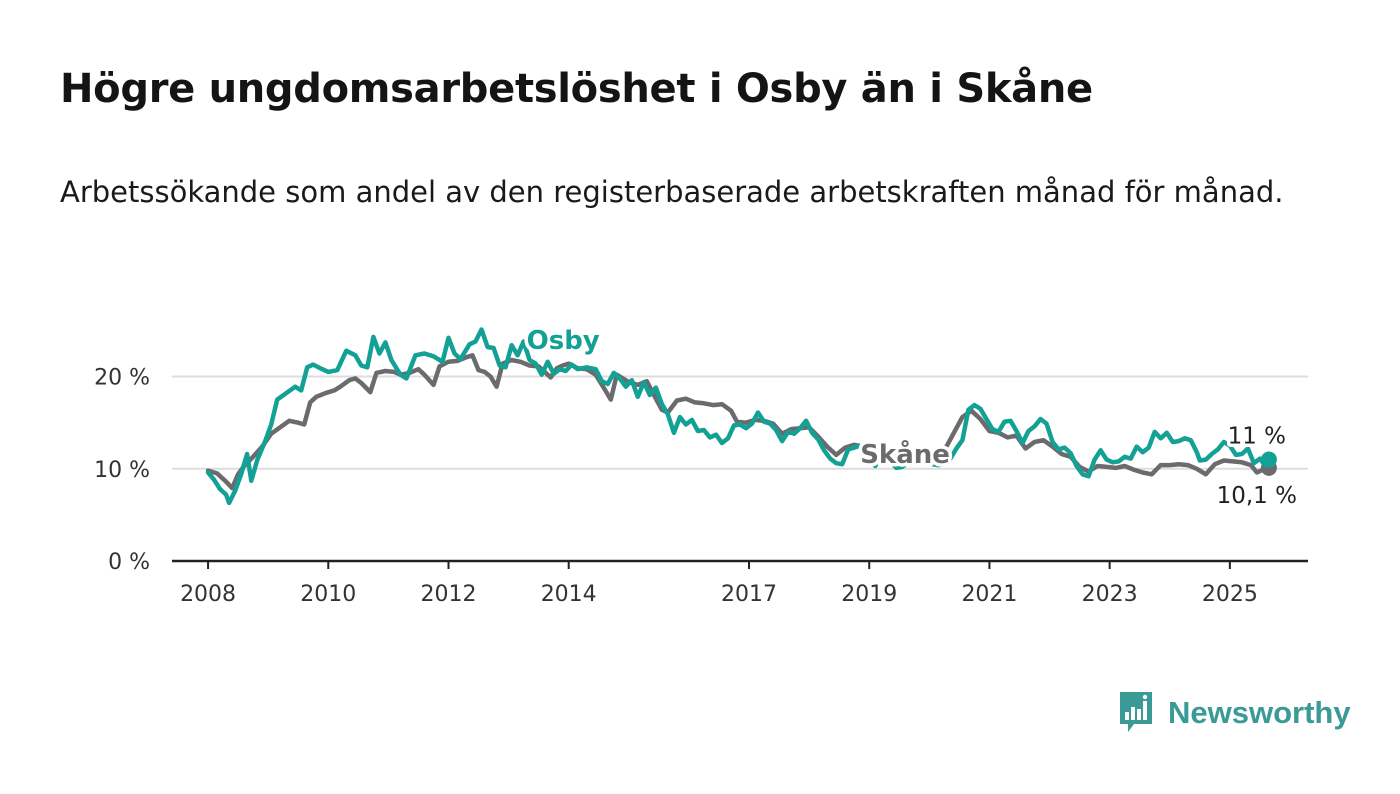 The height and width of the screenshot is (794, 1400). I want to click on x-axis-ticks: 2008 2010 2012 2014 2017 2019 2021 2023 2025, so click(740, 583).